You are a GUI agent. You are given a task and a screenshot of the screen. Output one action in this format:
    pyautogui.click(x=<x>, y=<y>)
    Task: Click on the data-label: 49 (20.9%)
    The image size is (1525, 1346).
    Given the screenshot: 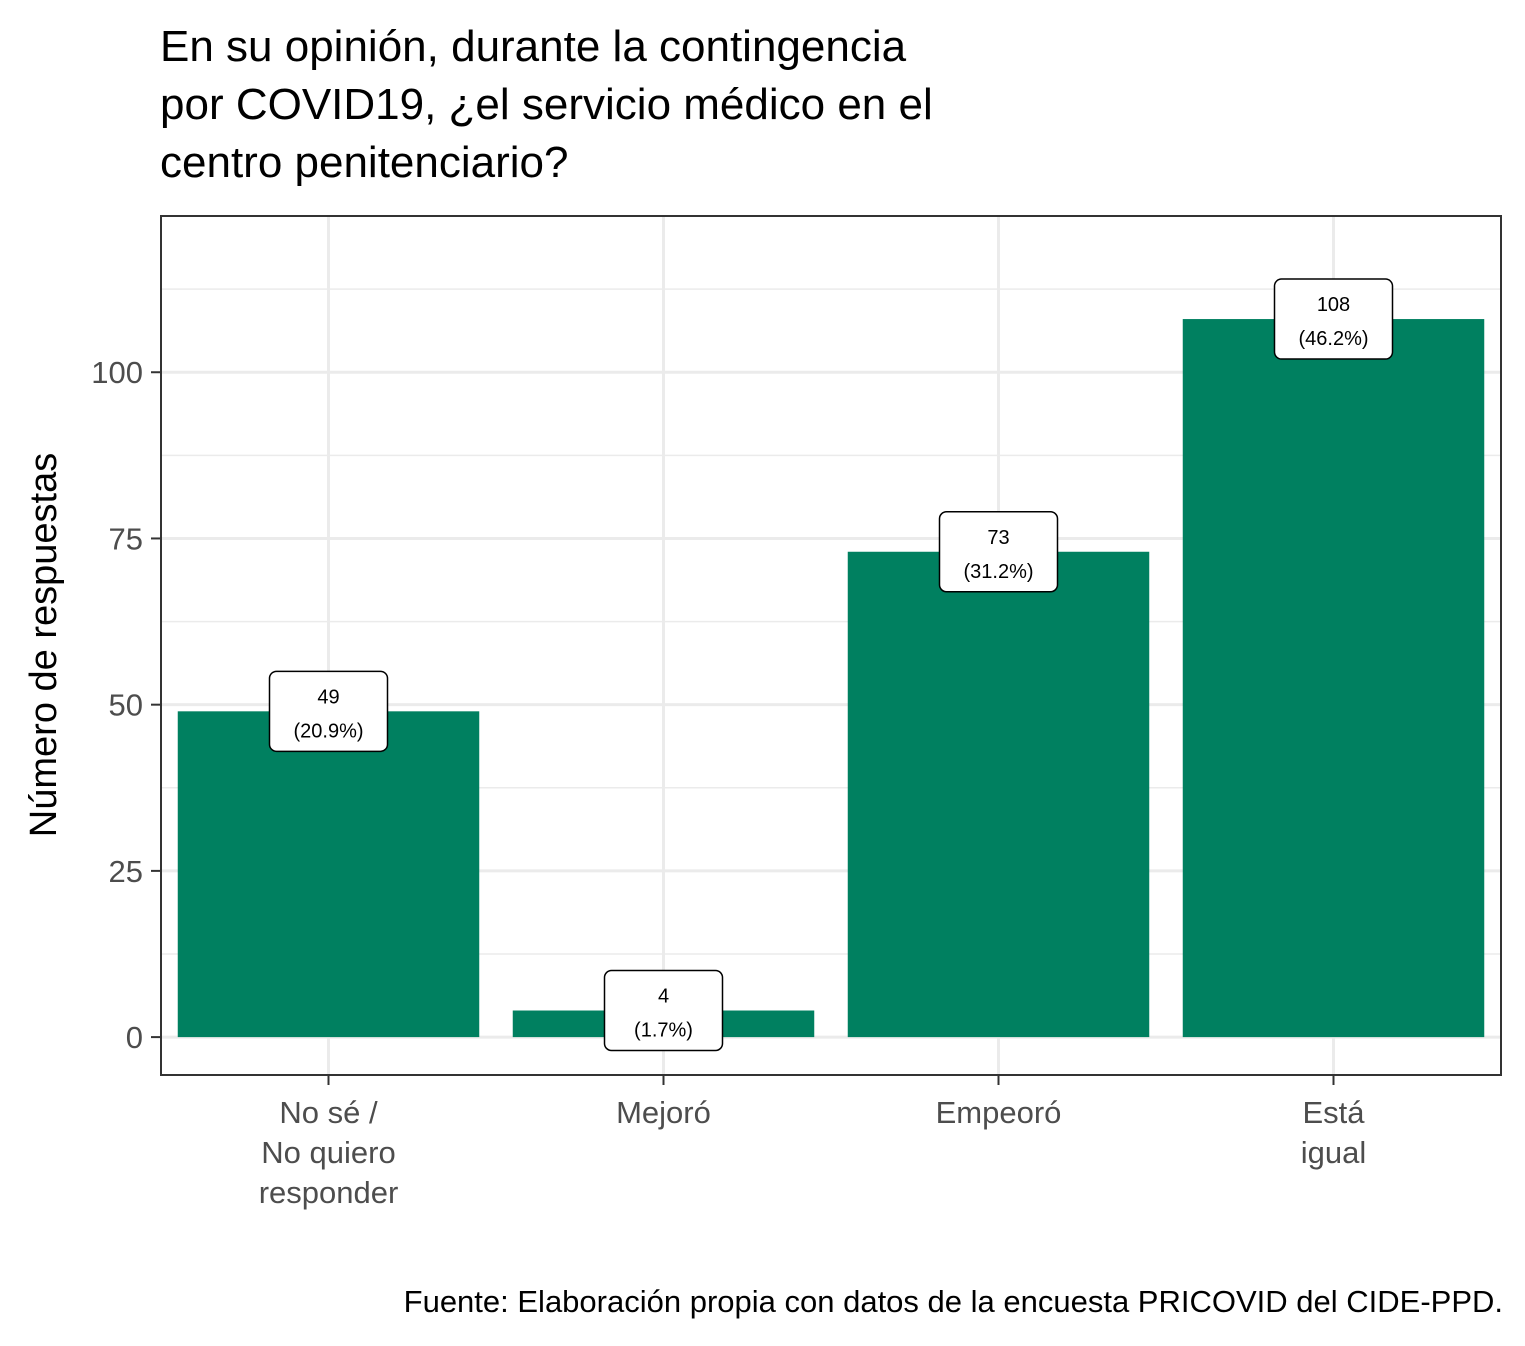 What is the action you would take?
    pyautogui.click(x=328, y=711)
    